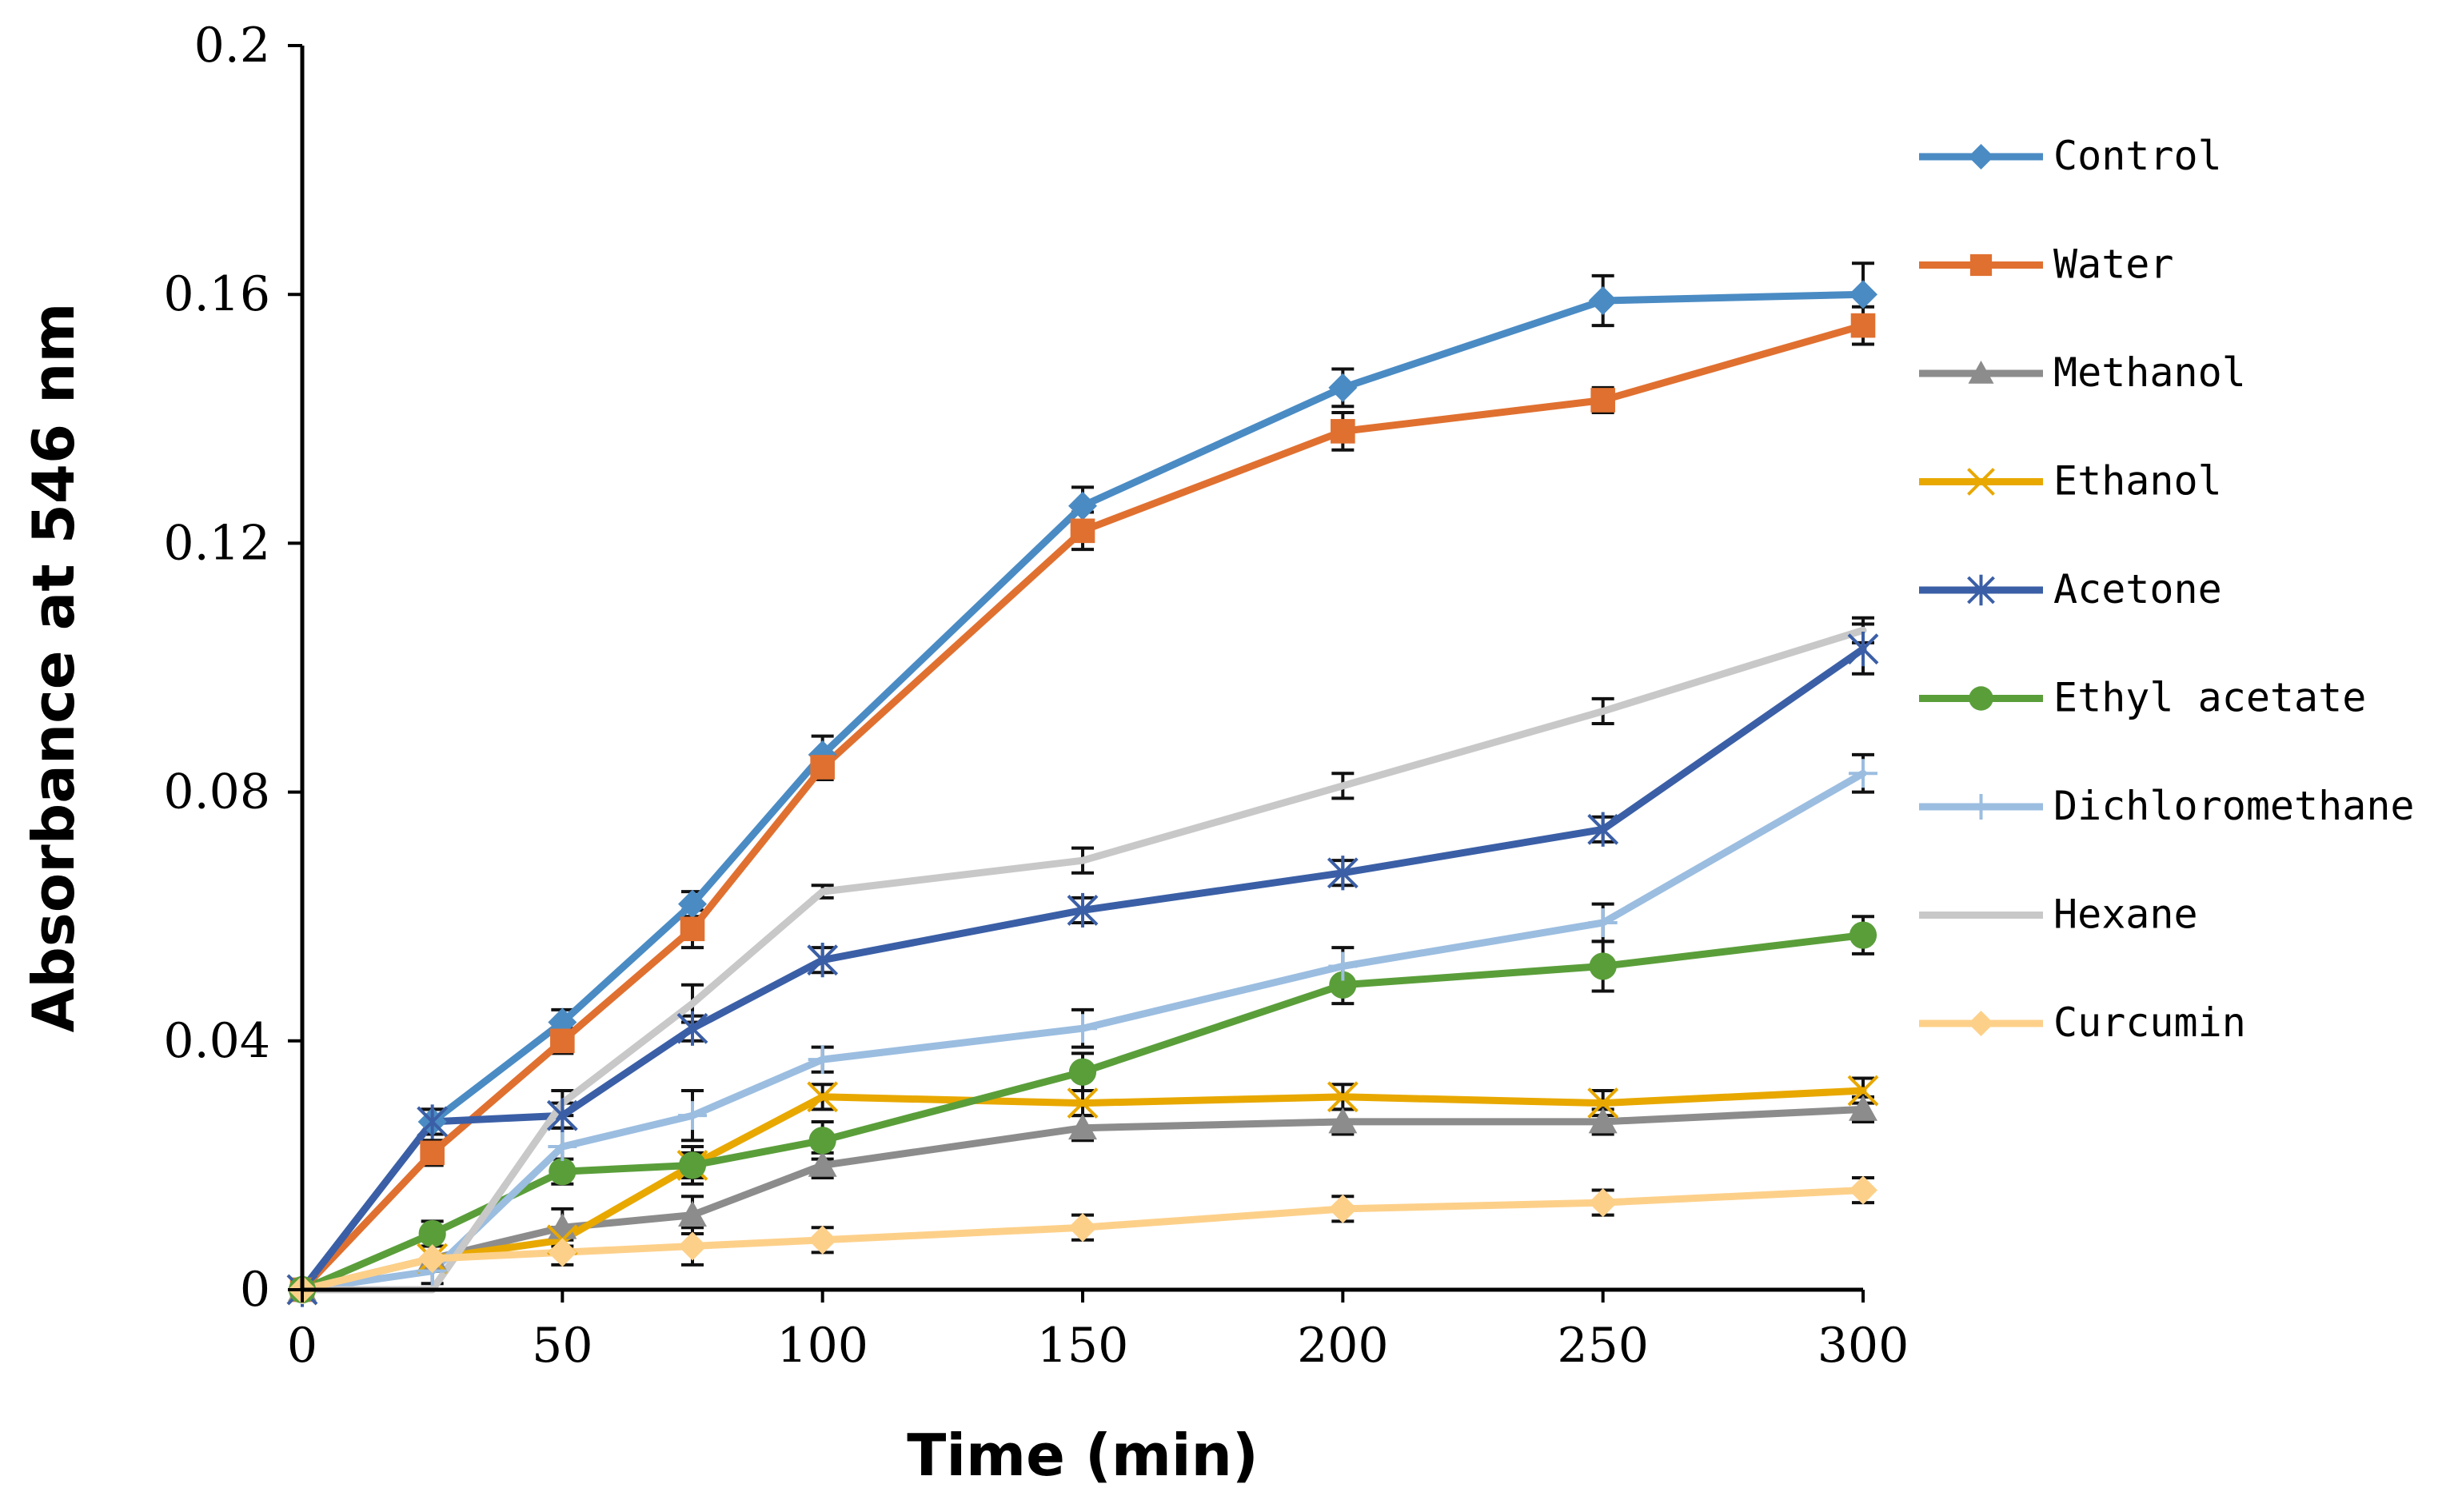  I want to click on legend-item: Dichloromethane, so click(2167, 806).